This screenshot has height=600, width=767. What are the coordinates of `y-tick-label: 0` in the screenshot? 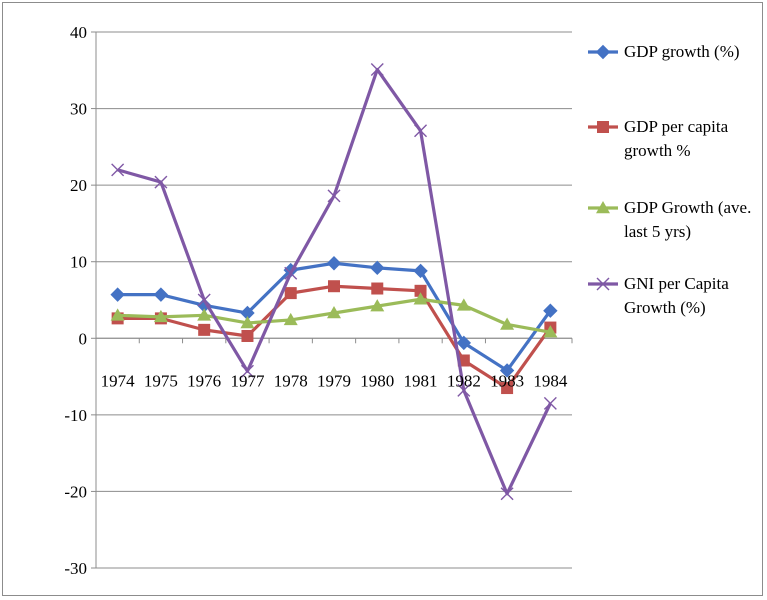 It's located at (83, 338).